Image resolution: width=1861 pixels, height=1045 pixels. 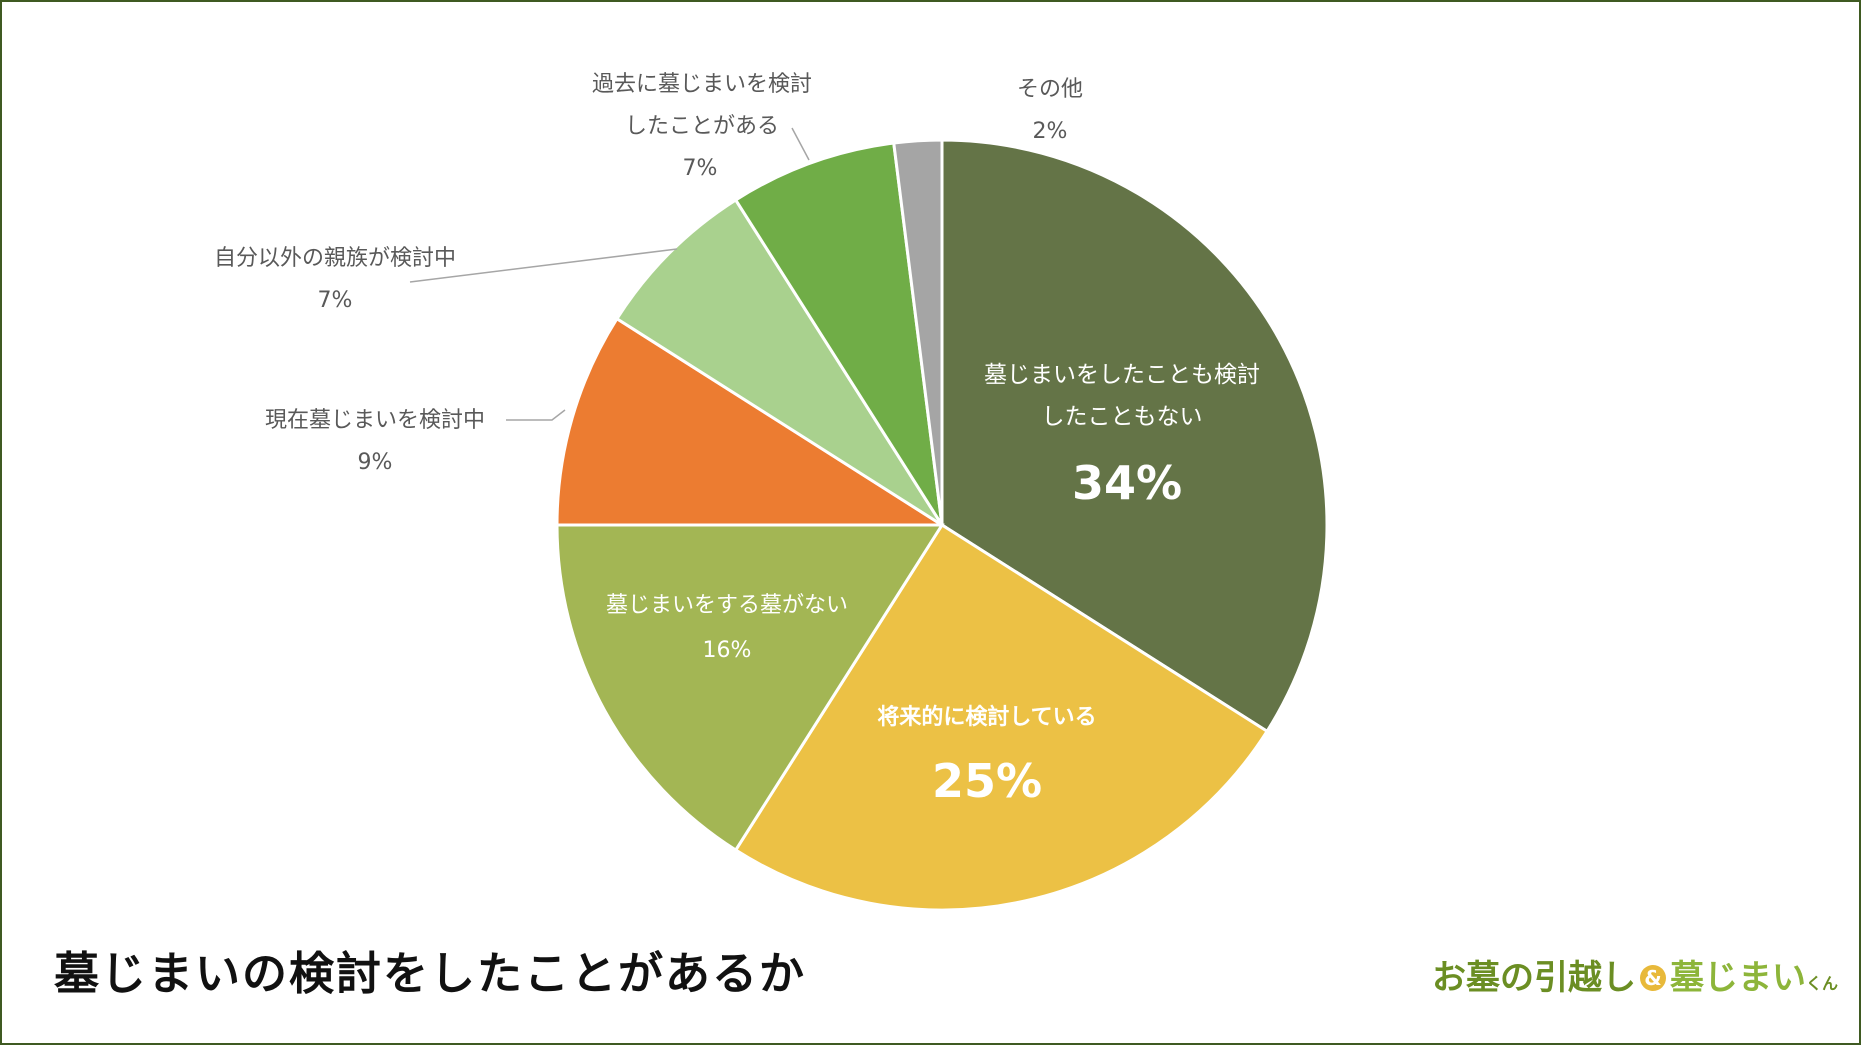 What do you see at coordinates (727, 605) in the screenshot?
I see `slice-name-label: 墓じまいをする墓がない` at bounding box center [727, 605].